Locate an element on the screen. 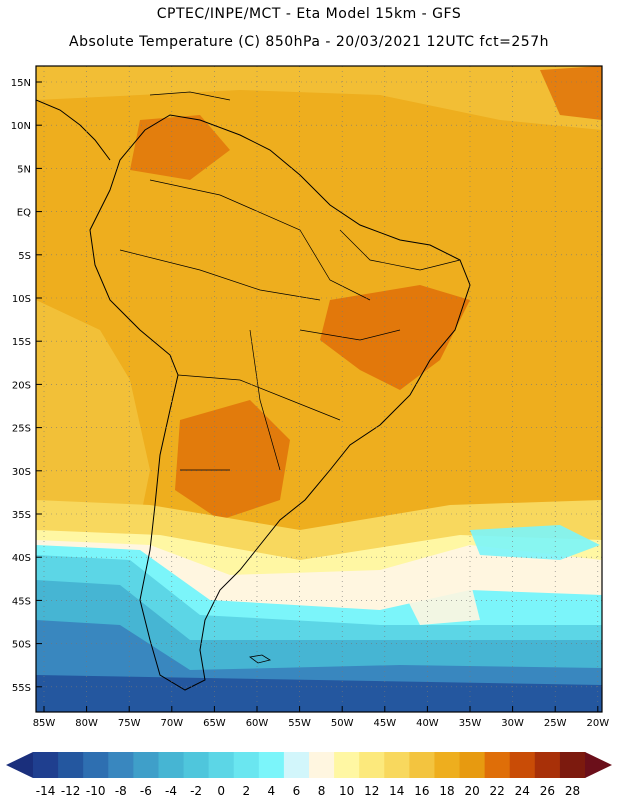  lon-label: 45W is located at coordinates (384, 723).